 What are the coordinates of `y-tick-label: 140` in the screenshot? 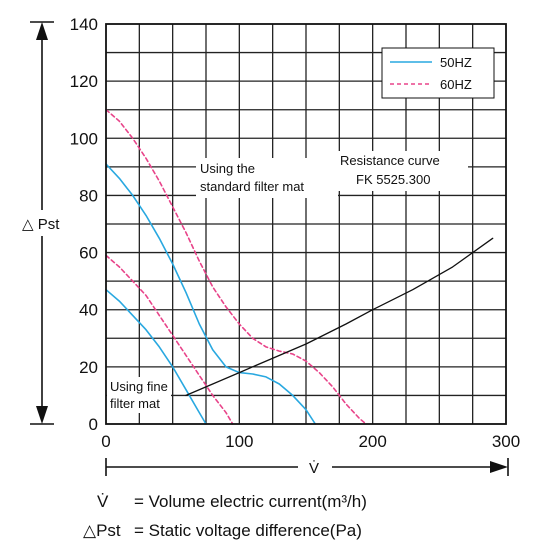 It's located at (84, 24).